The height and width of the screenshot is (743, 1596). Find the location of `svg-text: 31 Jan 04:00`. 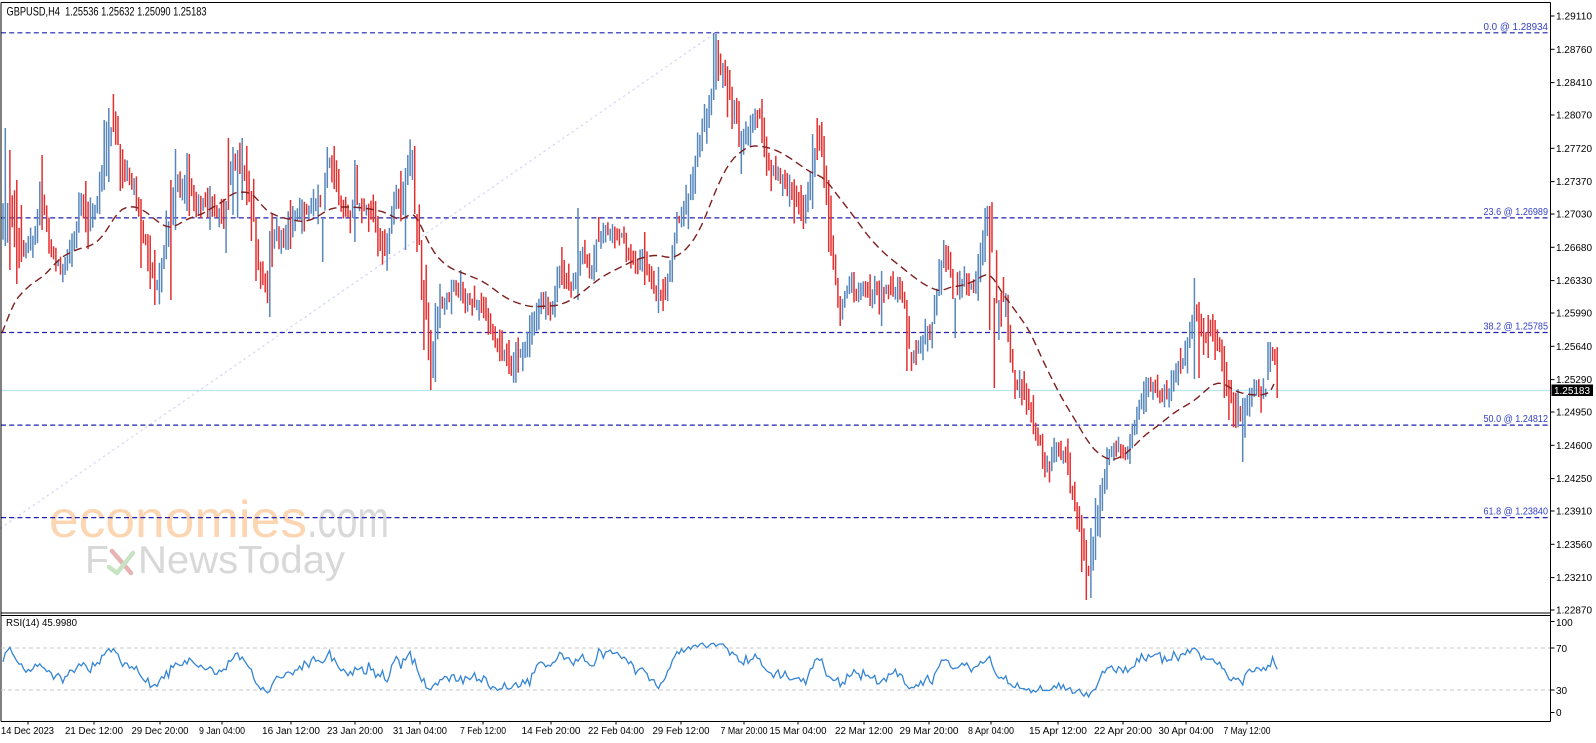

svg-text: 31 Jan 04:00 is located at coordinates (420, 731).